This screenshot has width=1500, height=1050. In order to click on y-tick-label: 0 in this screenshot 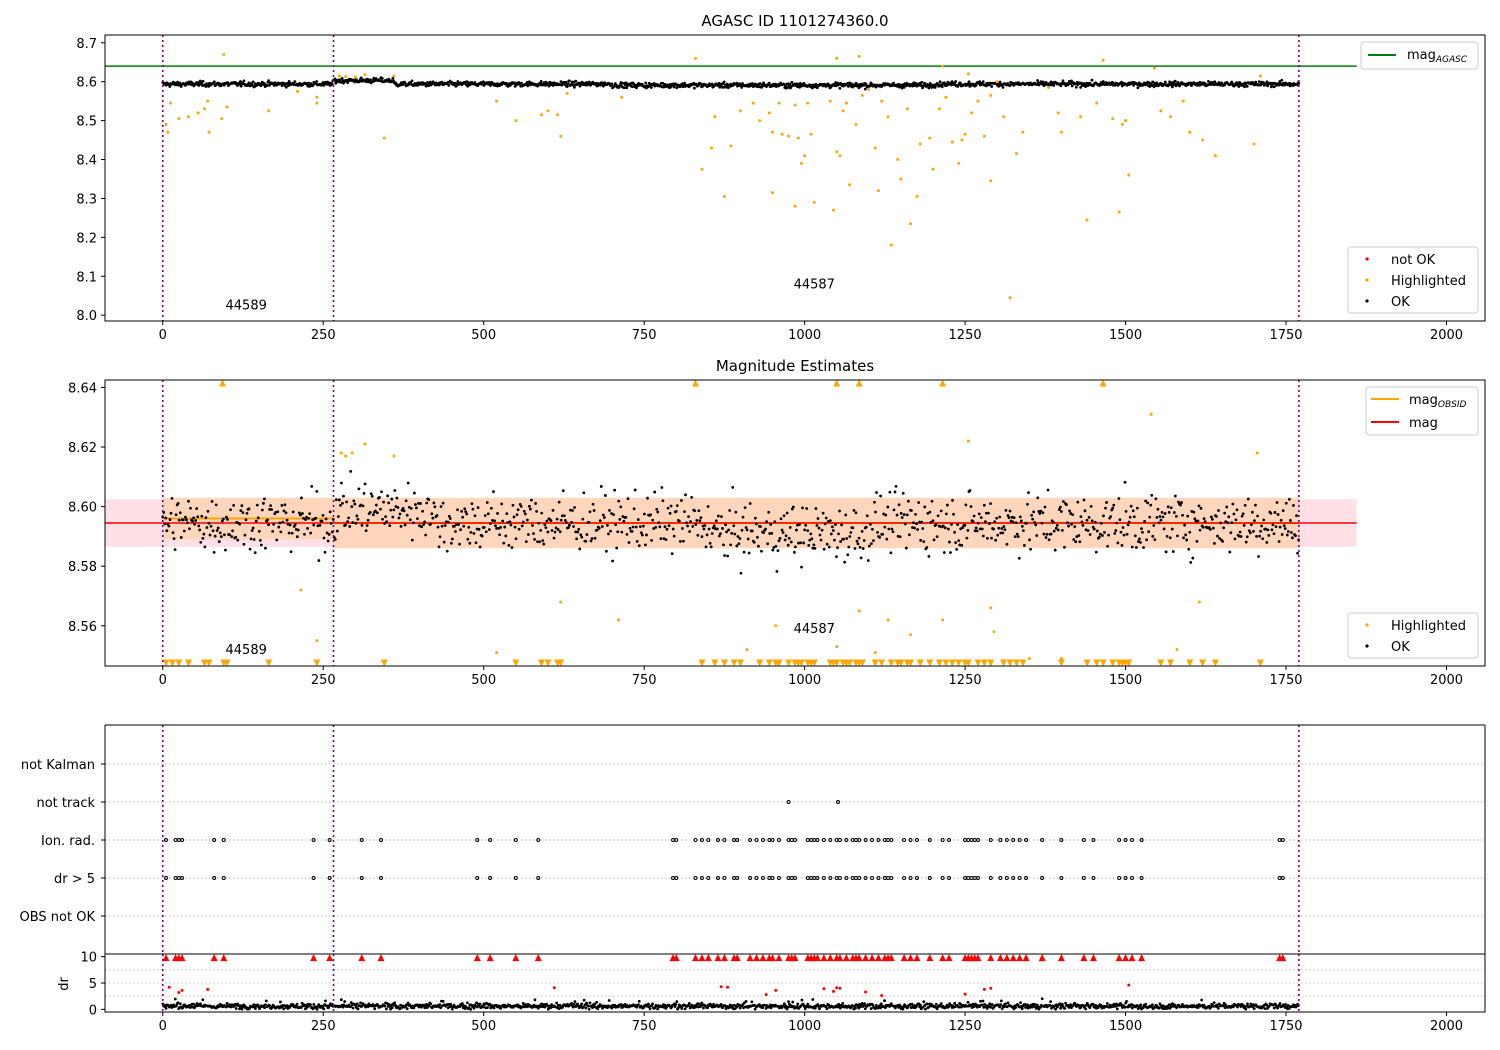, I will do `click(93, 1010)`.